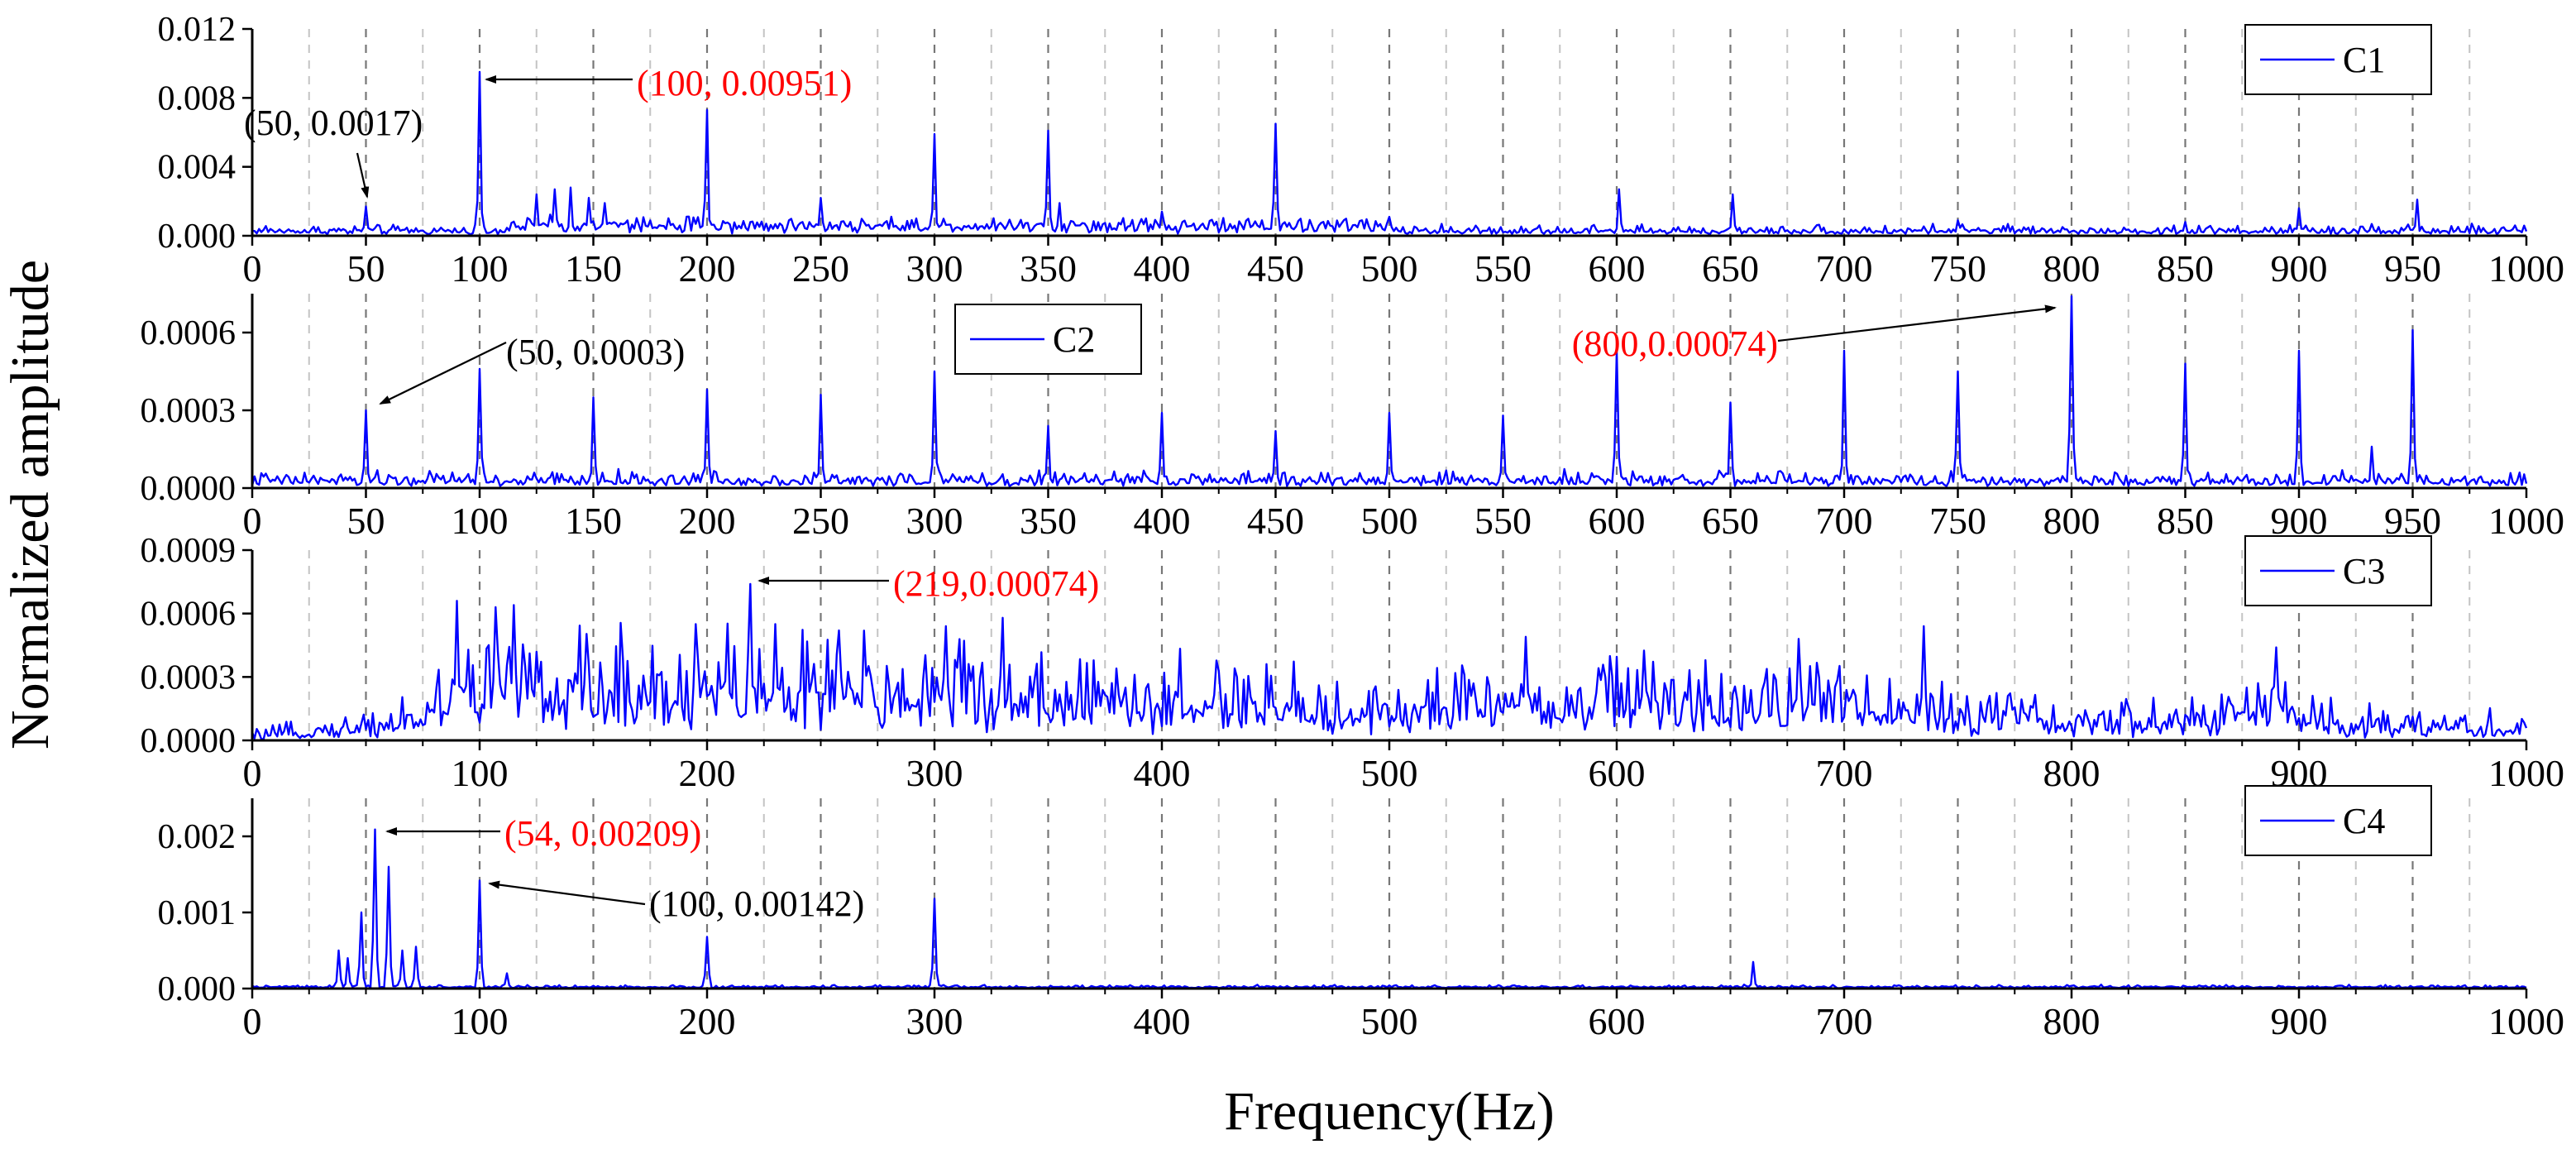  Describe the element at coordinates (189, 333) in the screenshot. I see `y-tick-label: 0.0006` at that location.